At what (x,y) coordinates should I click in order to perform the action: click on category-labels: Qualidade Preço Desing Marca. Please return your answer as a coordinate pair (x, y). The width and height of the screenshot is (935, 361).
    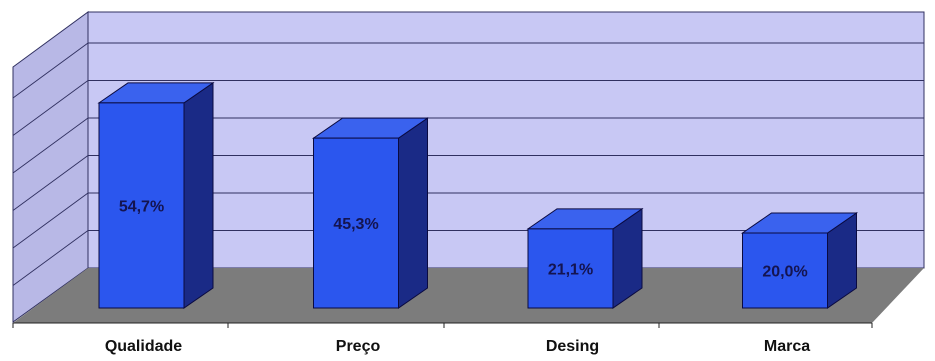
    Looking at the image, I should click on (457, 346).